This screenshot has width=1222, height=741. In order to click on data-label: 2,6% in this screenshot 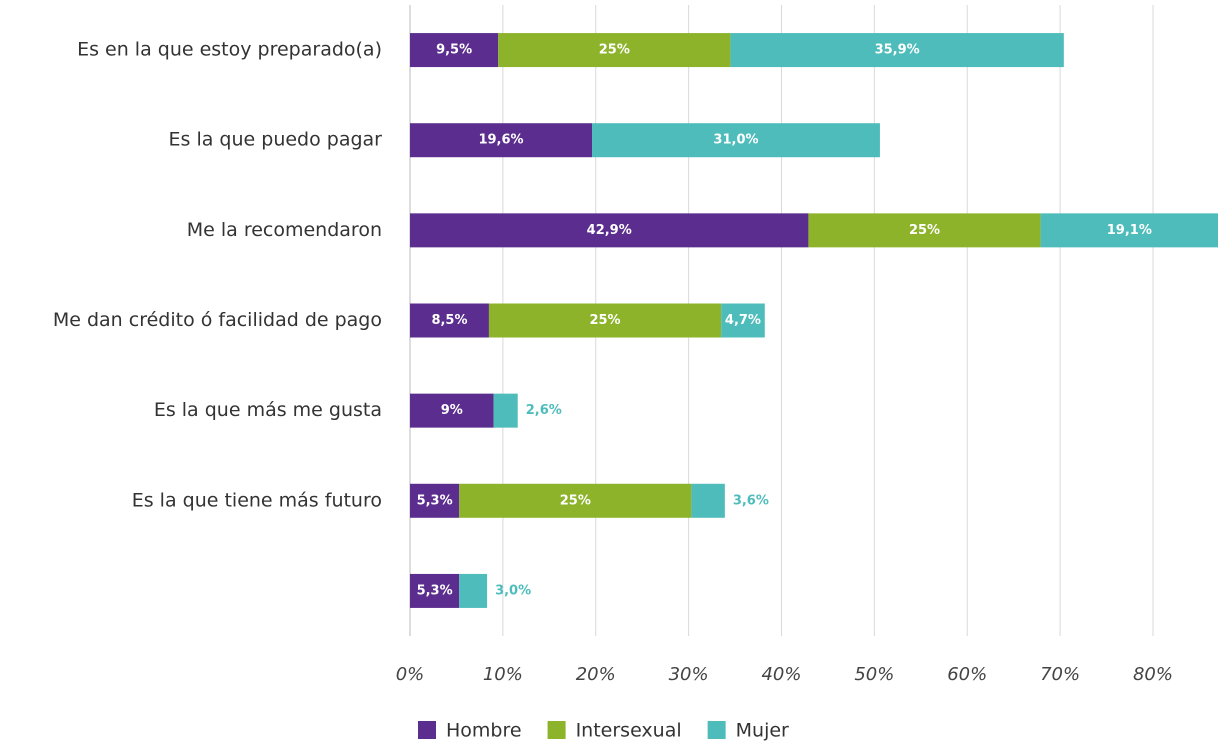, I will do `click(544, 410)`.